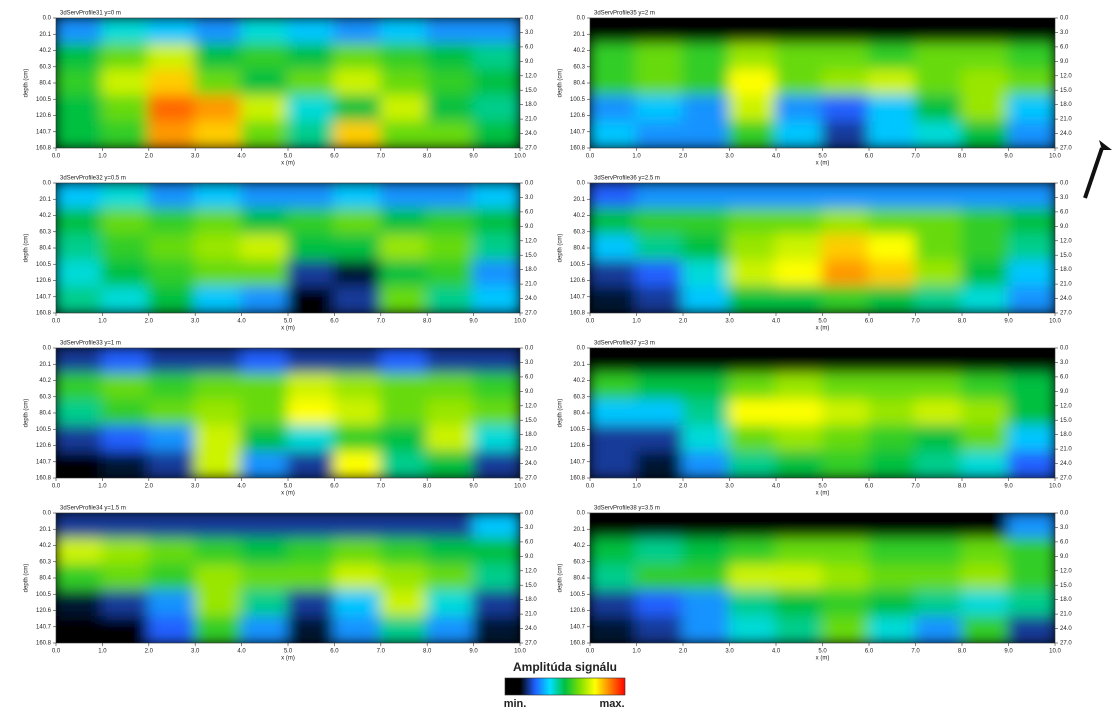 Image resolution: width=1113 pixels, height=716 pixels. What do you see at coordinates (531, 450) in the screenshot?
I see `y2-tick-label: 21.0` at bounding box center [531, 450].